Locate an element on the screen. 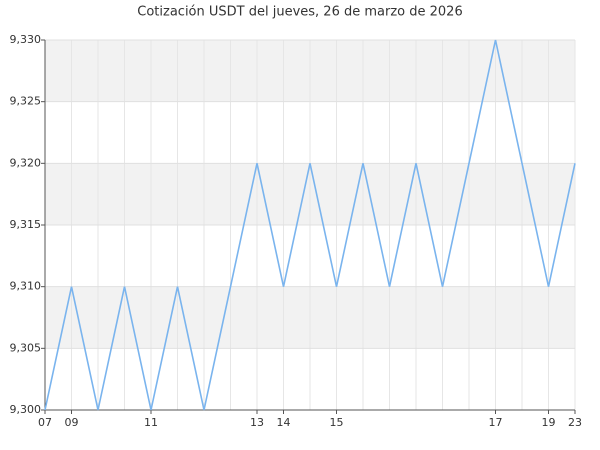 The height and width of the screenshot is (450, 600). x-tick-label: 11 is located at coordinates (151, 422).